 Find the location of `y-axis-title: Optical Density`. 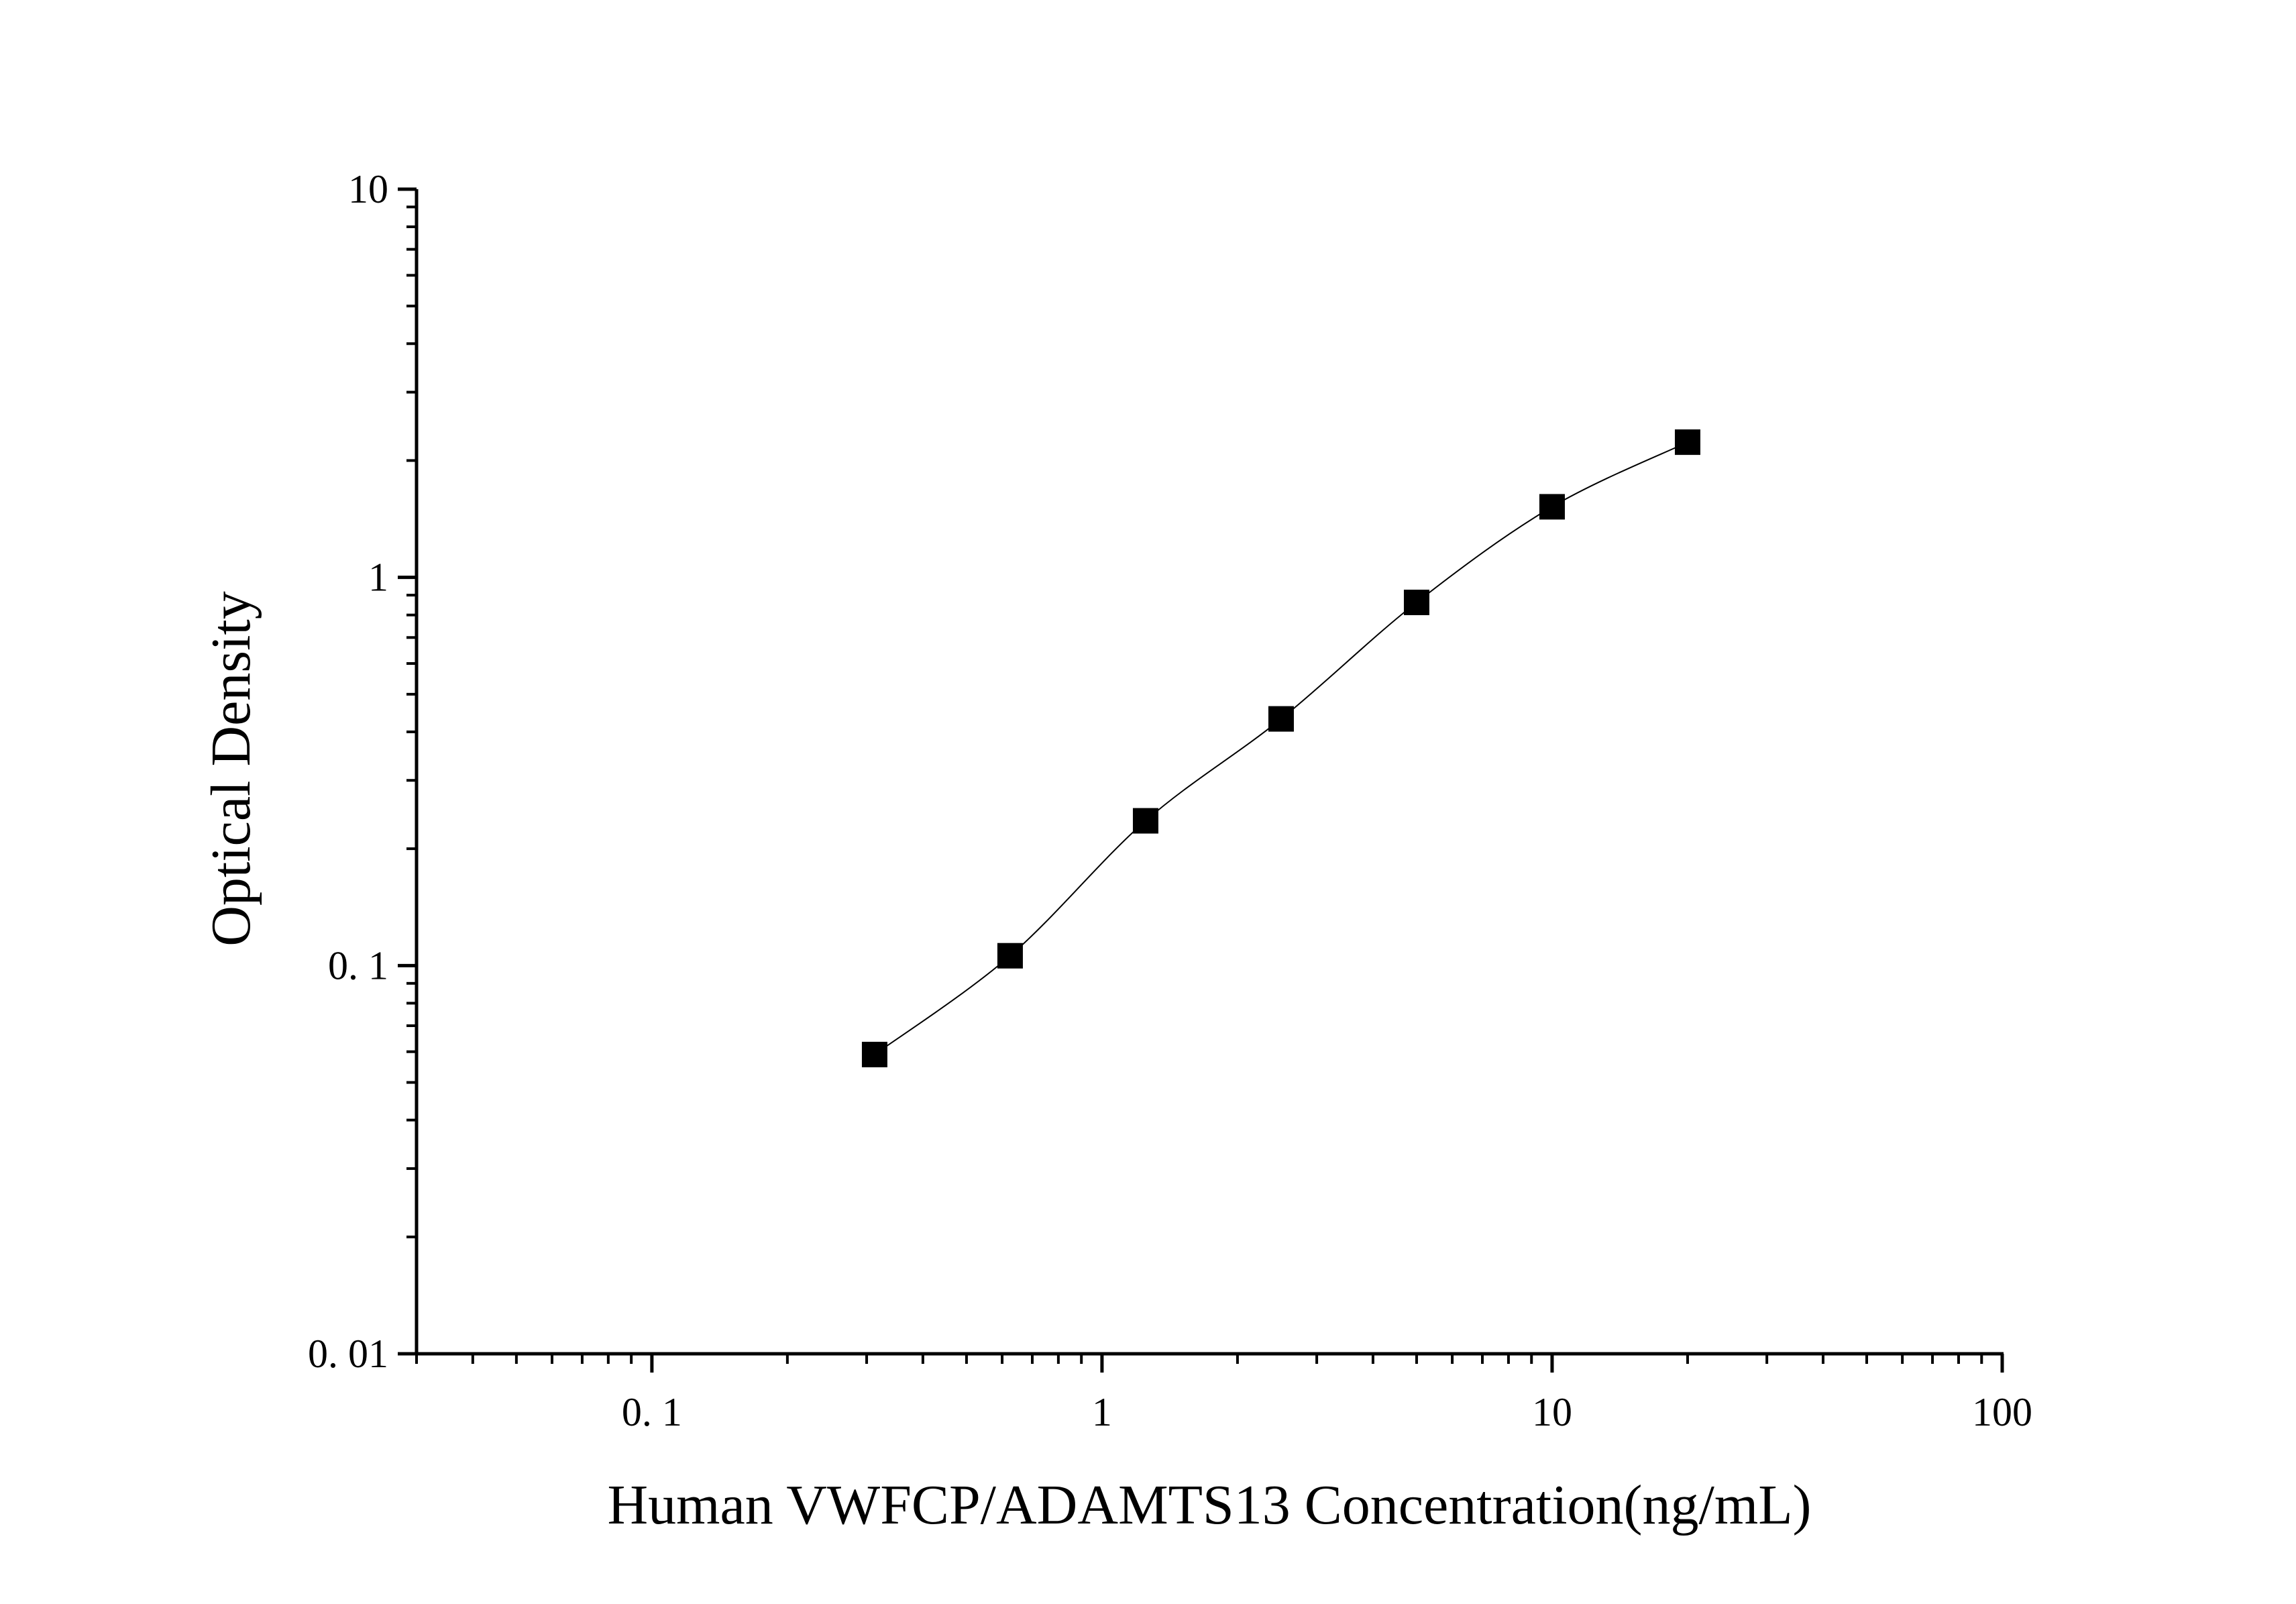

y-axis-title: Optical Density is located at coordinates (231, 769).